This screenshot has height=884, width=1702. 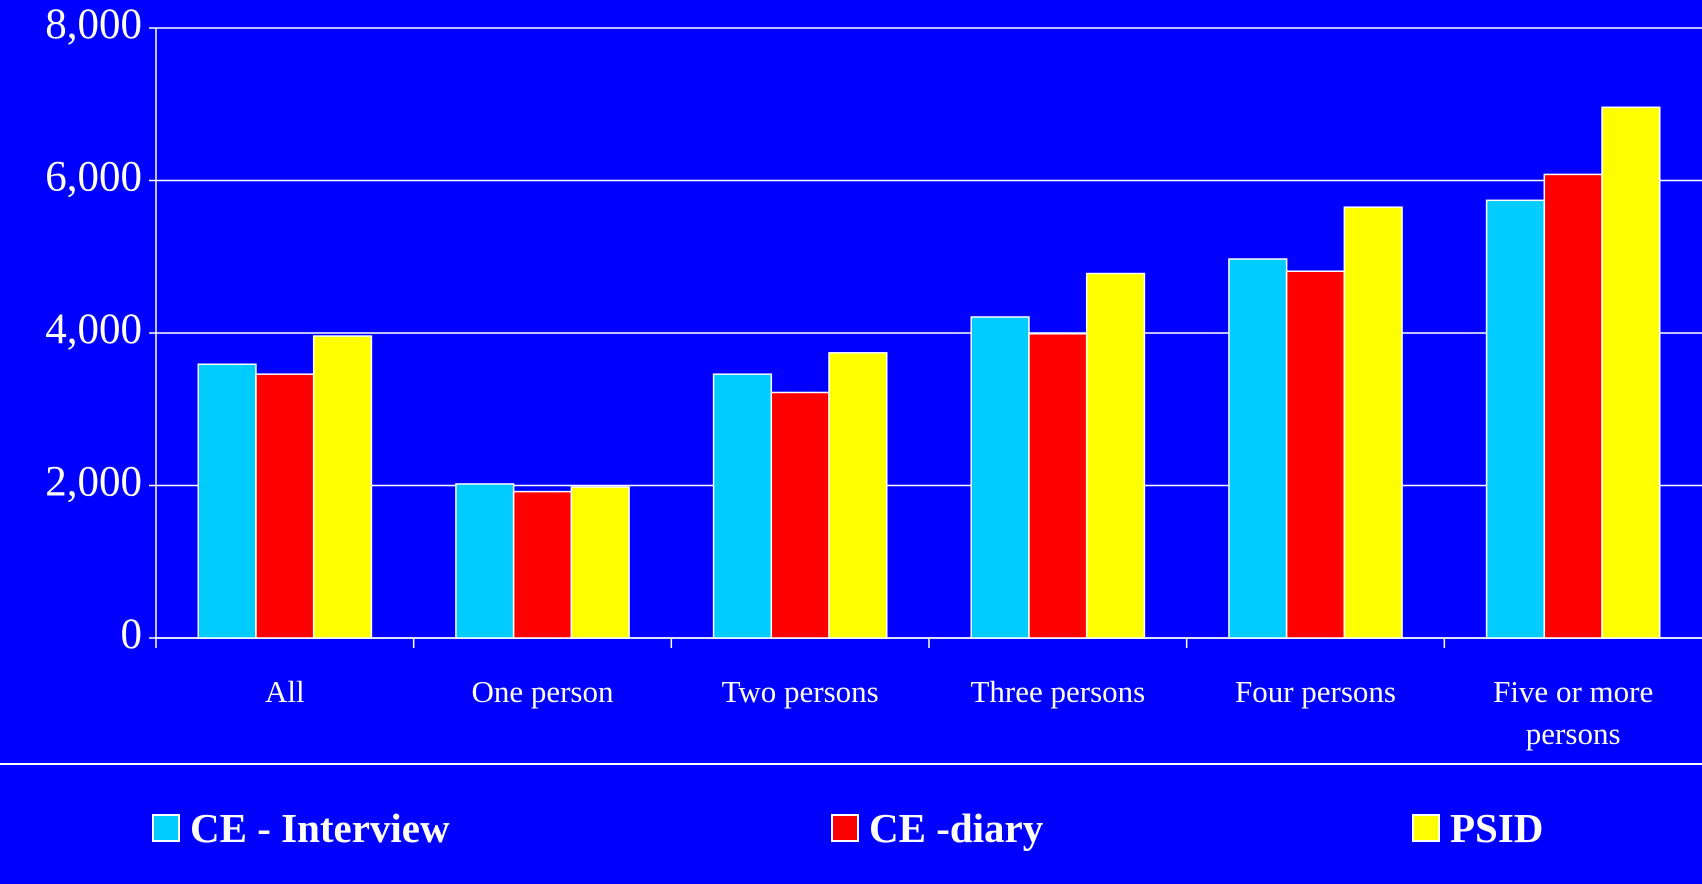 What do you see at coordinates (1573, 712) in the screenshot?
I see `x-tick-label: Five or more persons` at bounding box center [1573, 712].